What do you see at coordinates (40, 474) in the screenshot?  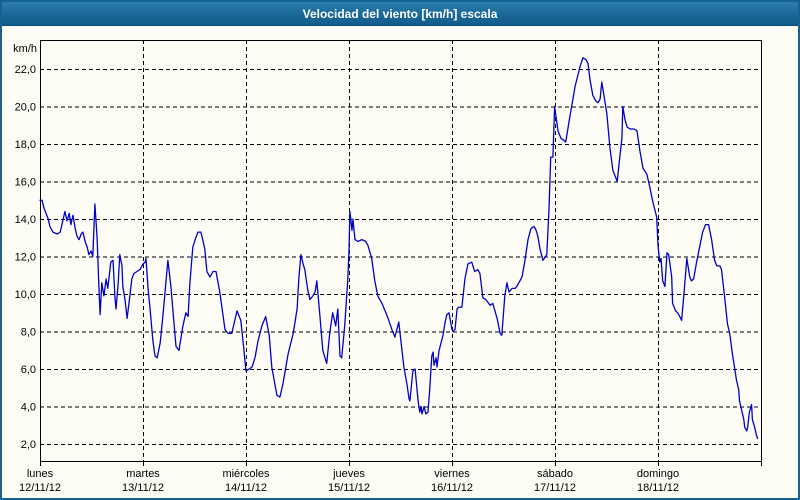 I see `day-name-label: lunes` at bounding box center [40, 474].